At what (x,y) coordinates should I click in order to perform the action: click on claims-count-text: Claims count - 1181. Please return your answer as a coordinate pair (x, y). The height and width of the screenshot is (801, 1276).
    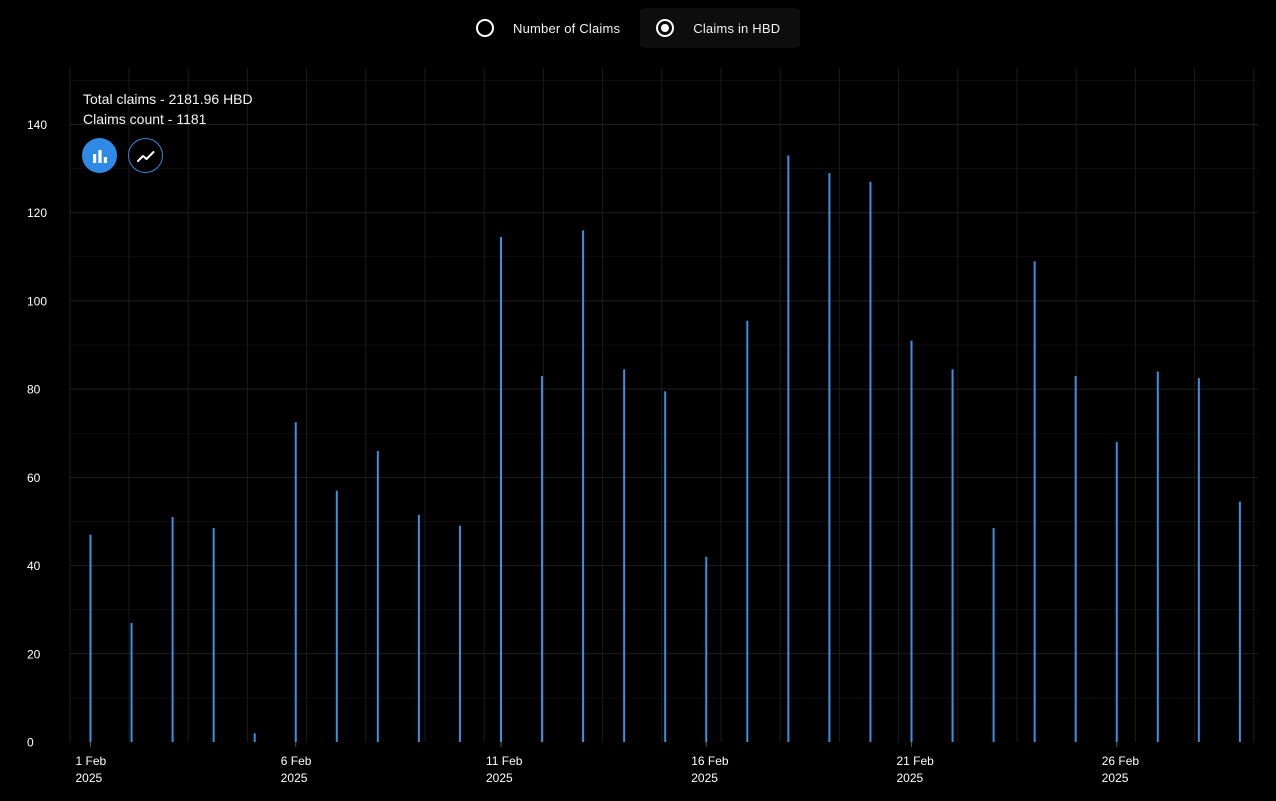
    Looking at the image, I should click on (145, 119).